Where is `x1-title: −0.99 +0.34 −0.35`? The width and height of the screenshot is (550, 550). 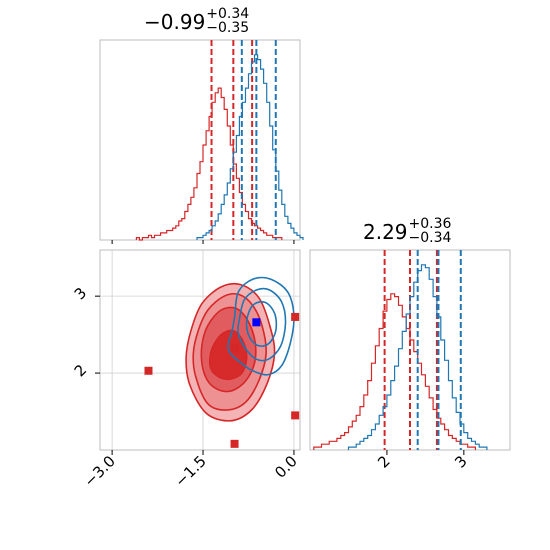 x1-title: −0.99 +0.34 −0.35 is located at coordinates (196, 21).